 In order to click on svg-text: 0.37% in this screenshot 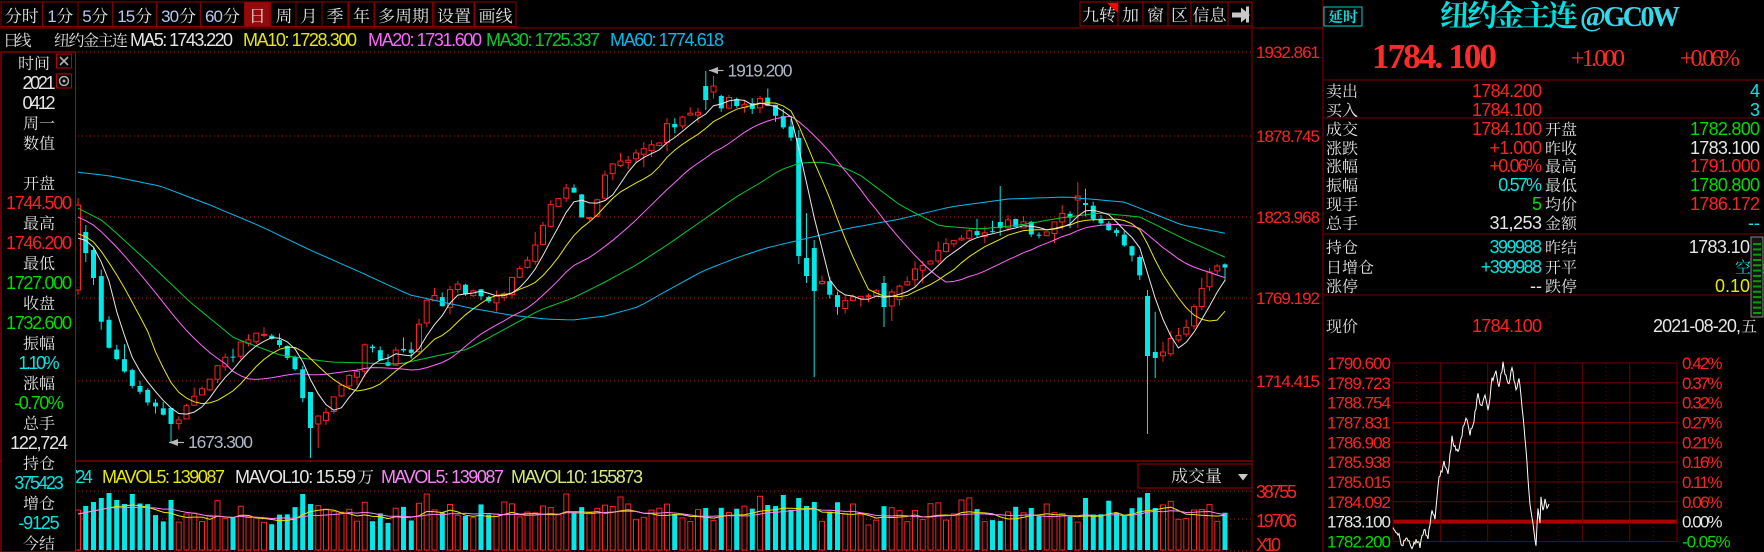, I will do `click(1702, 383)`.